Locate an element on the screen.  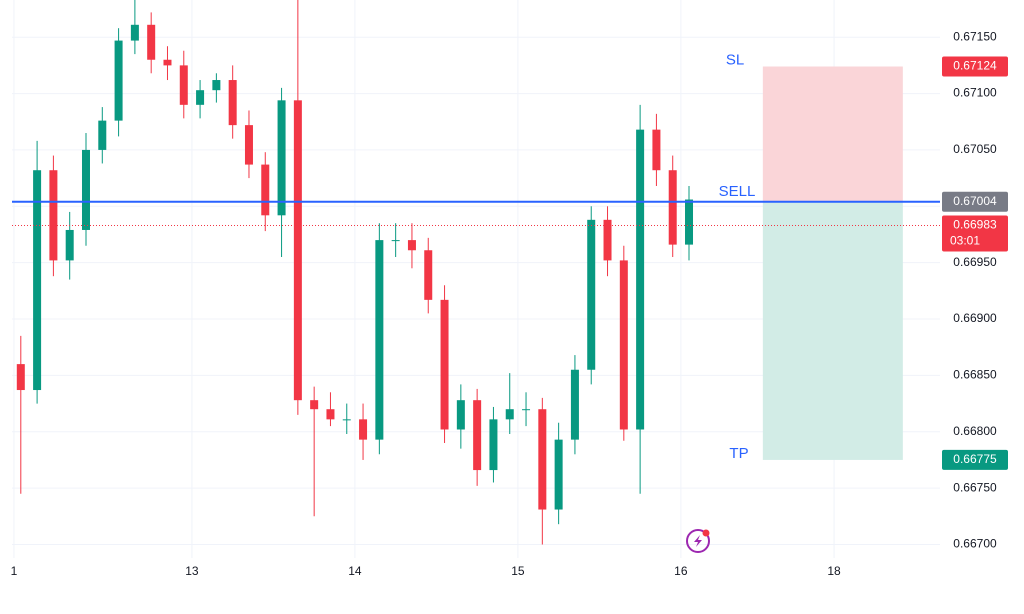
price-tag-label: 0.67124 is located at coordinates (975, 66).